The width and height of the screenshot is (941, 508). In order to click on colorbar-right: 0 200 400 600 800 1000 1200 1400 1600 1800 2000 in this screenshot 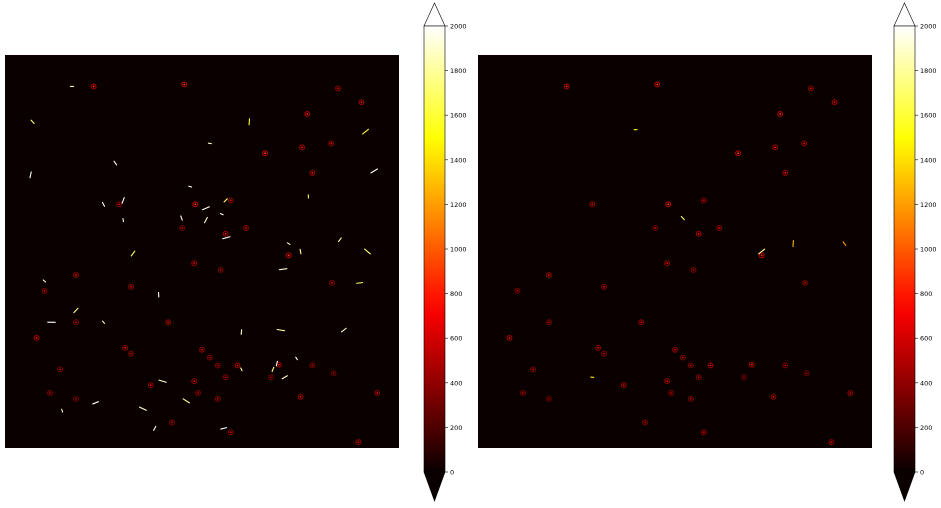, I will do `click(915, 252)`.